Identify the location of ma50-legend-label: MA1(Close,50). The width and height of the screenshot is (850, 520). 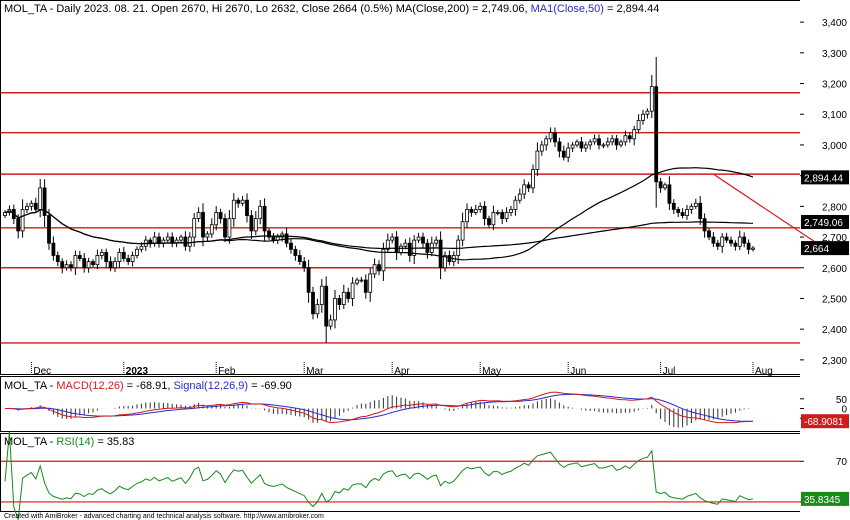
(567, 9).